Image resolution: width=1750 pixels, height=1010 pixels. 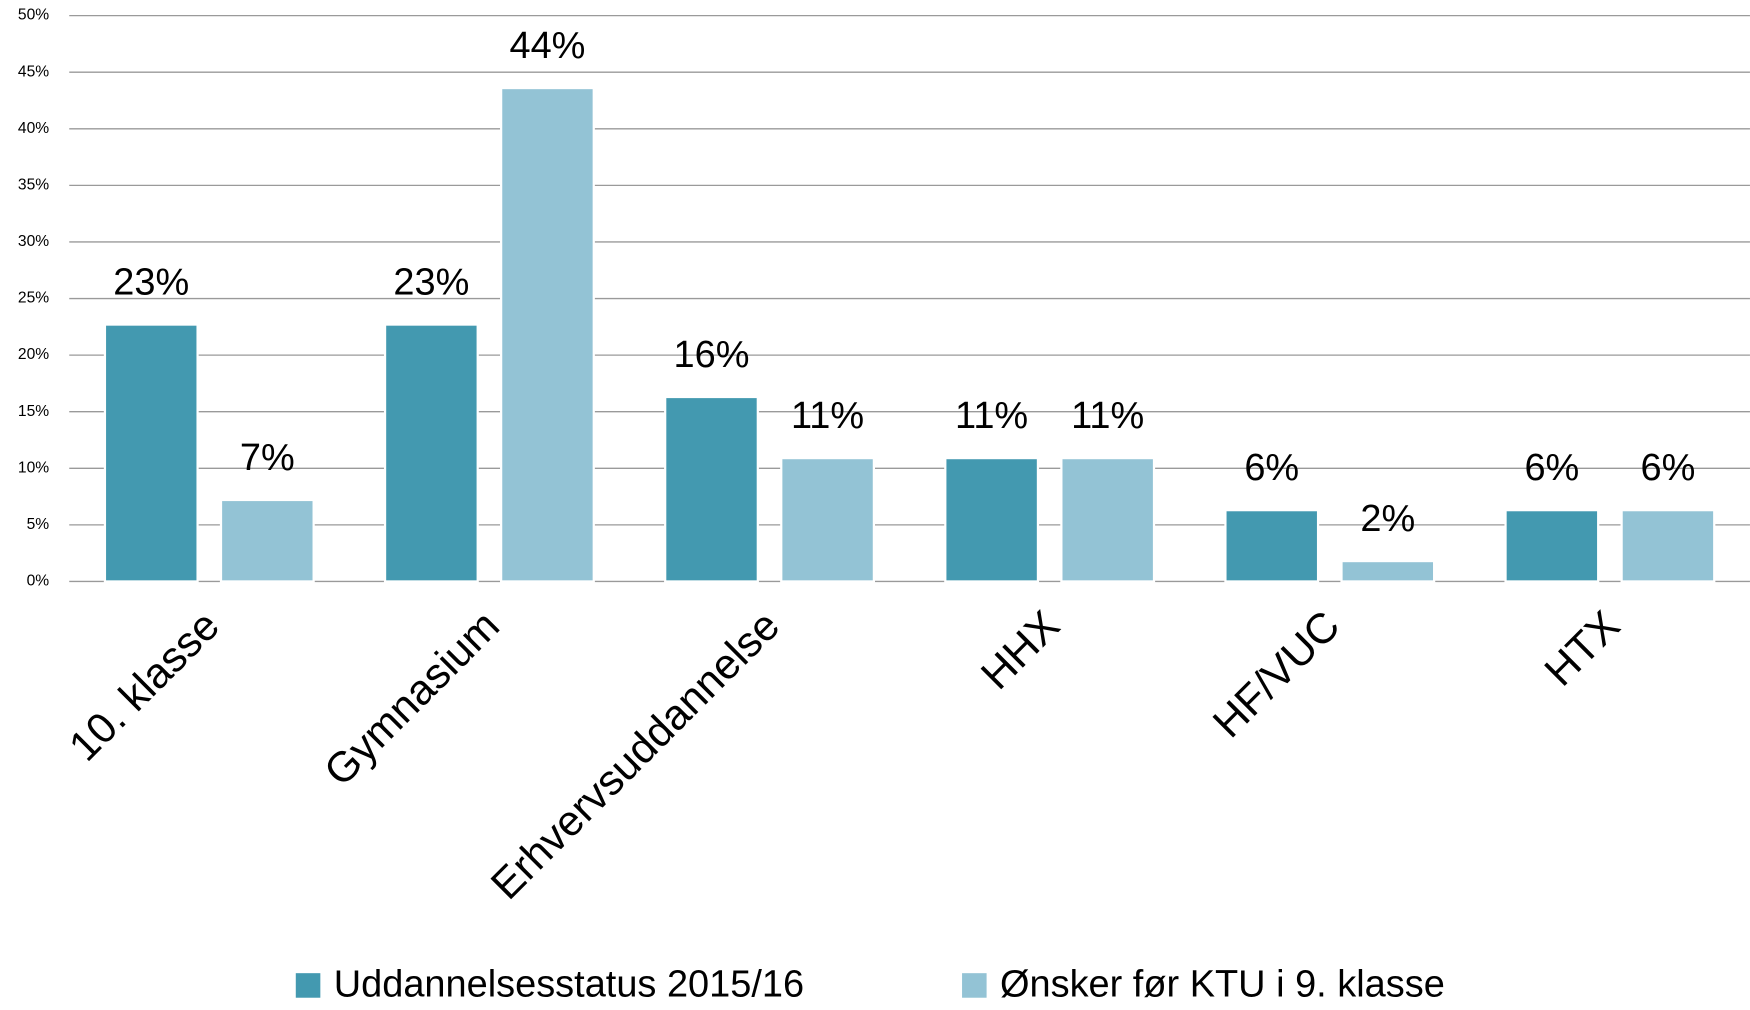 I want to click on y-tick-label: 45%, so click(x=33, y=71).